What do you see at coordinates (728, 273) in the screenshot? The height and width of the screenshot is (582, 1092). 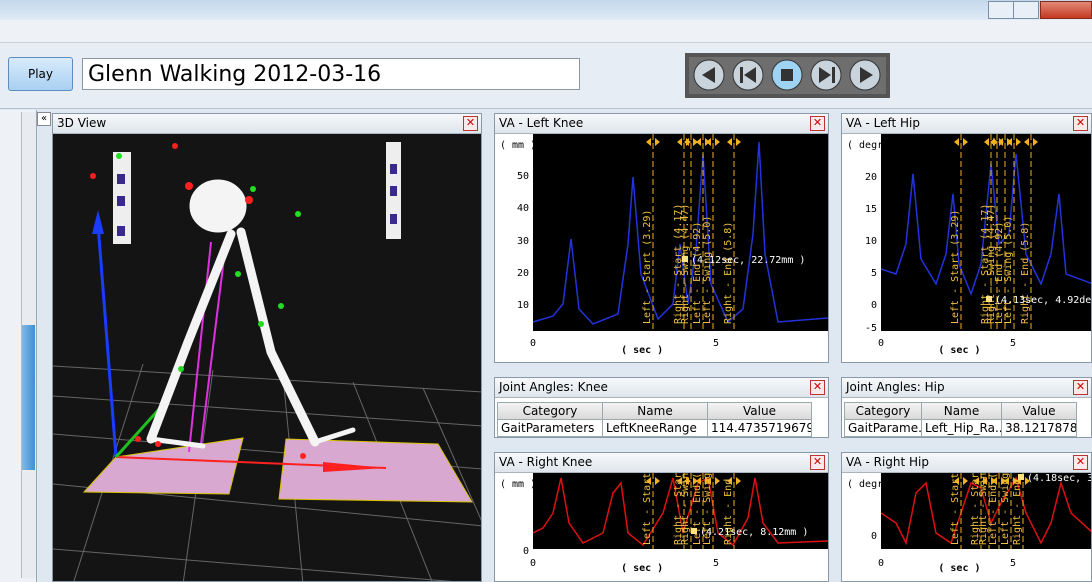 I see `event-label: Right - End (5.8)` at bounding box center [728, 273].